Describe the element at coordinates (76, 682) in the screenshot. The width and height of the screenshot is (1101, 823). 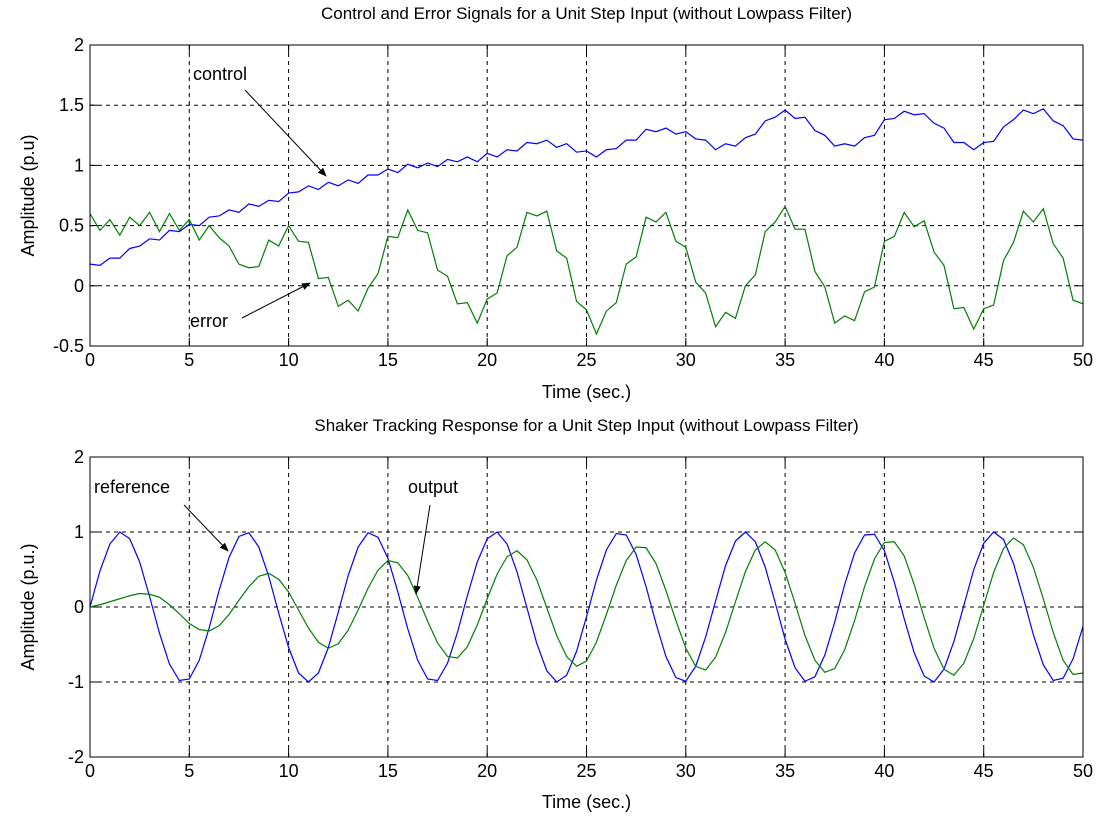
I see `y-tick-label: -1` at that location.